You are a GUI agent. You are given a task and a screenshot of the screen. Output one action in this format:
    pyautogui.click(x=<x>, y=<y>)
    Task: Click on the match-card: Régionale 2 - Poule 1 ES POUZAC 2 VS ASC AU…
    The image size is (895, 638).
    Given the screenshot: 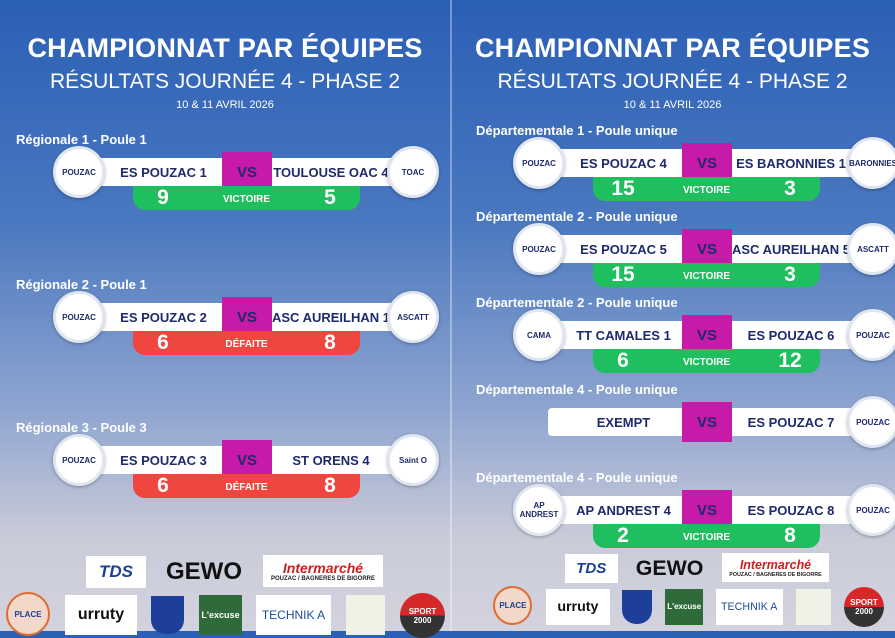 What is the action you would take?
    pyautogui.click(x=228, y=326)
    